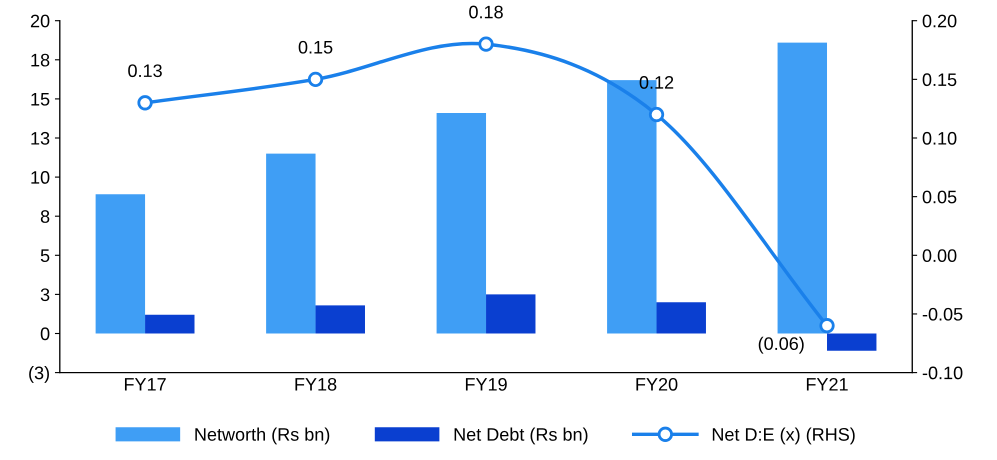  I want to click on legend-label: Net D:E (x) (RHS), so click(783, 436).